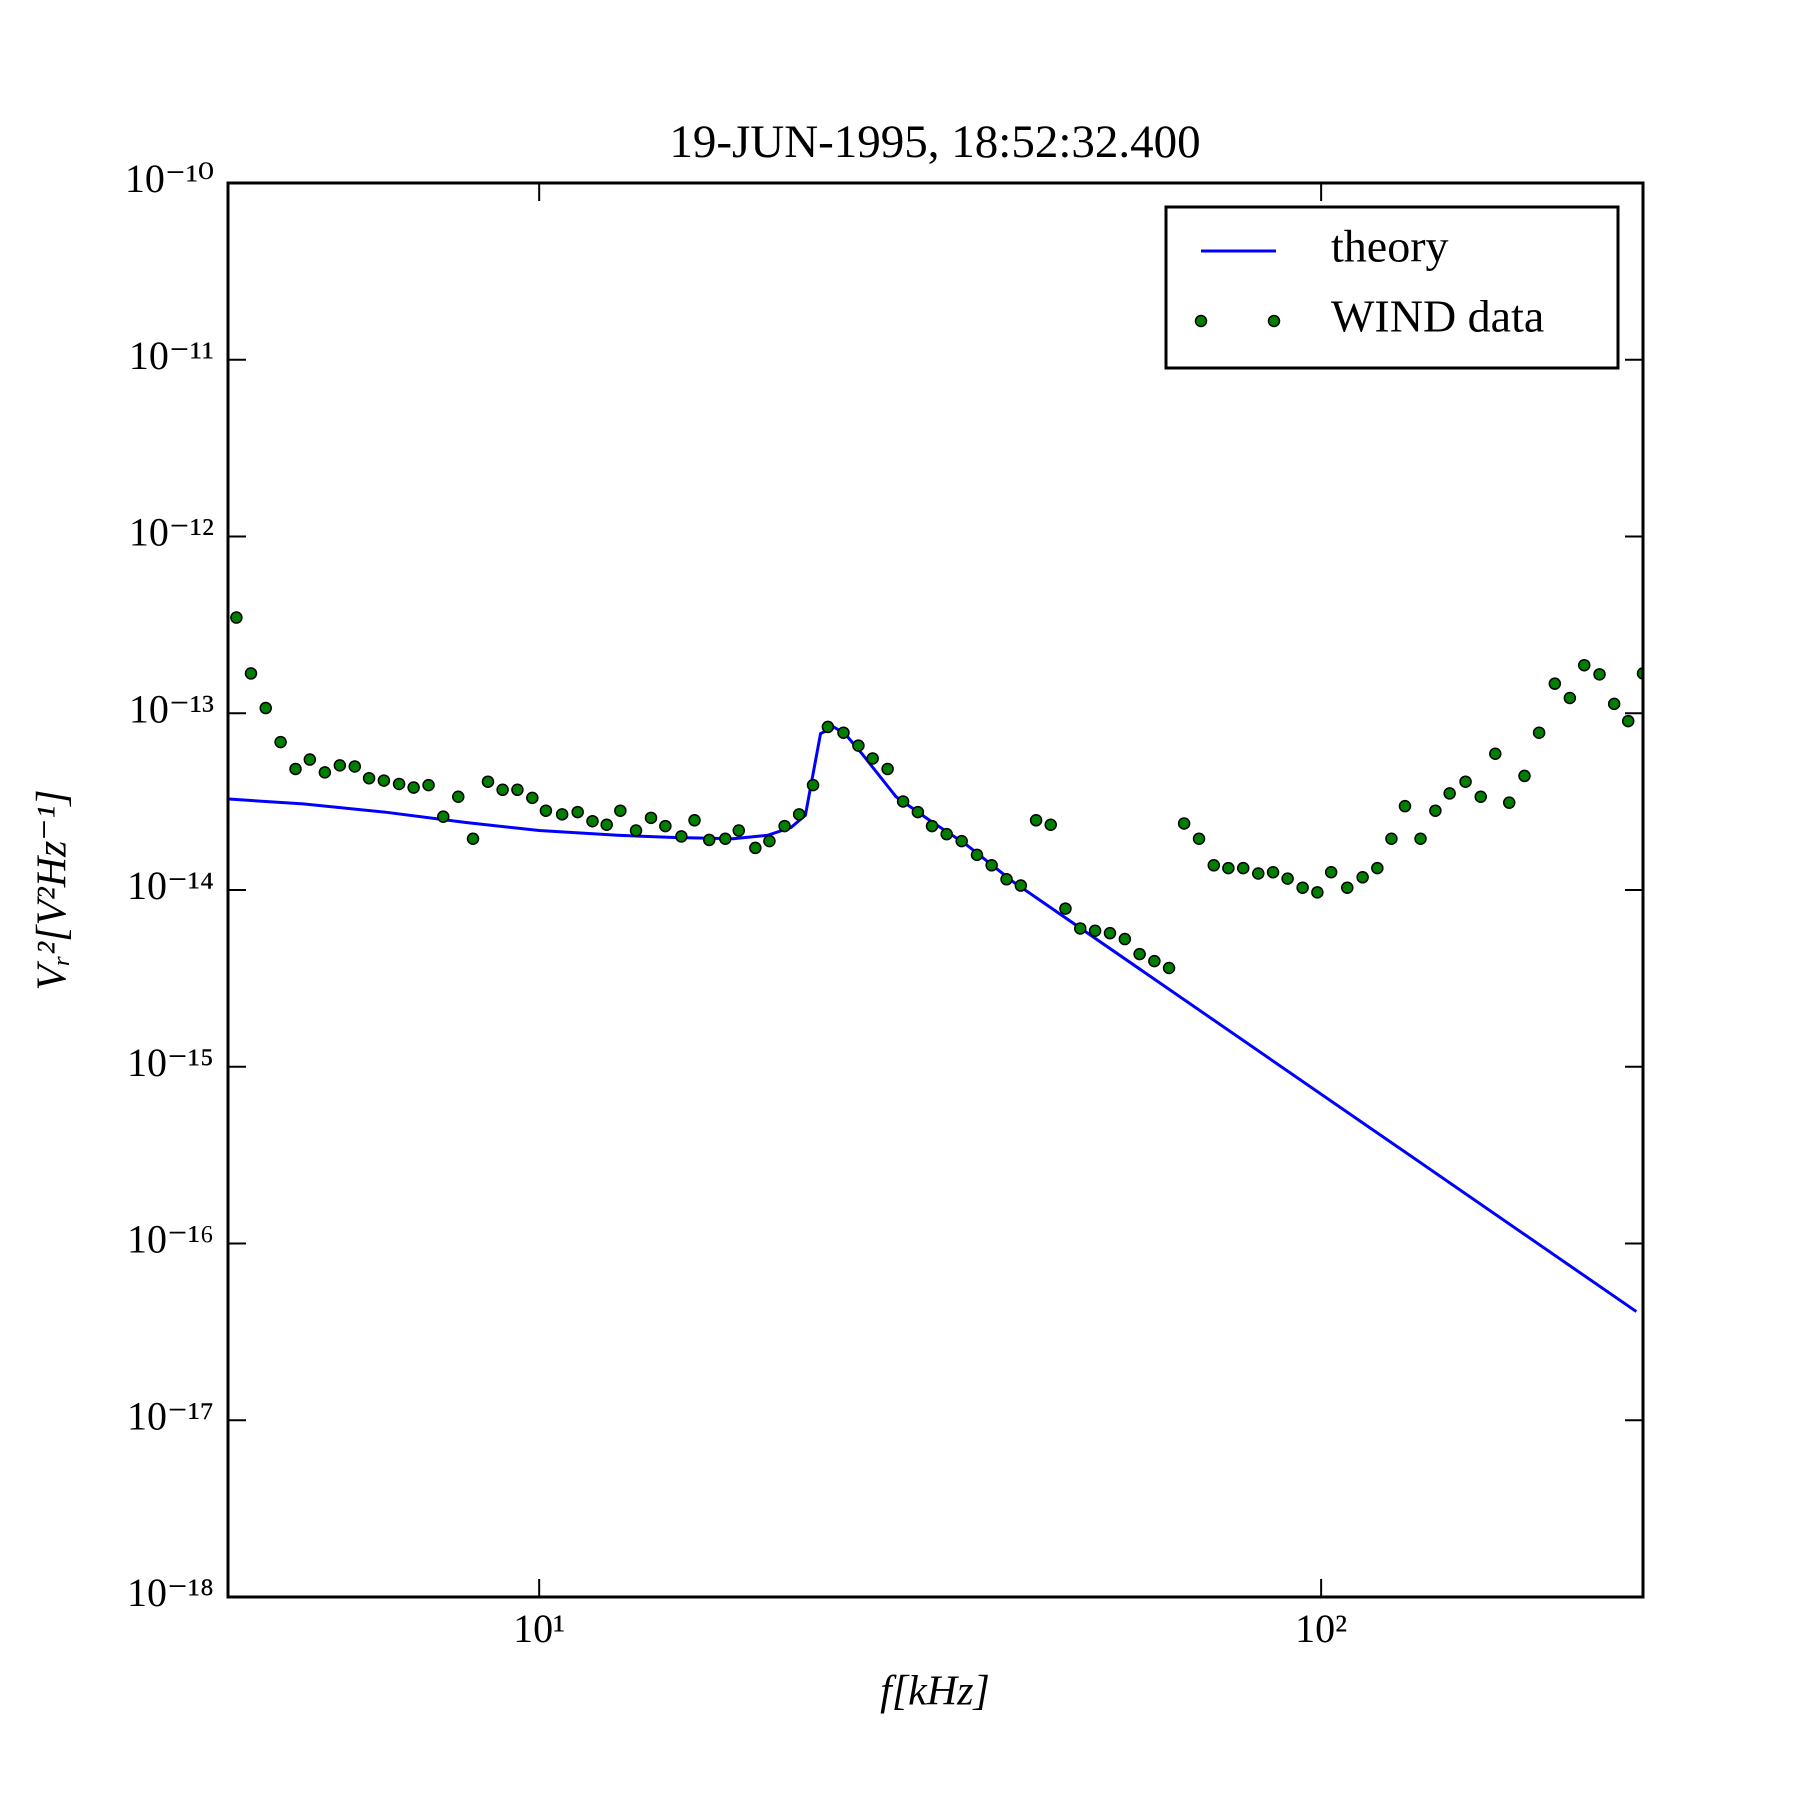  Describe the element at coordinates (171, 355) in the screenshot. I see `y-tick-label: 10⁻¹¹` at that location.